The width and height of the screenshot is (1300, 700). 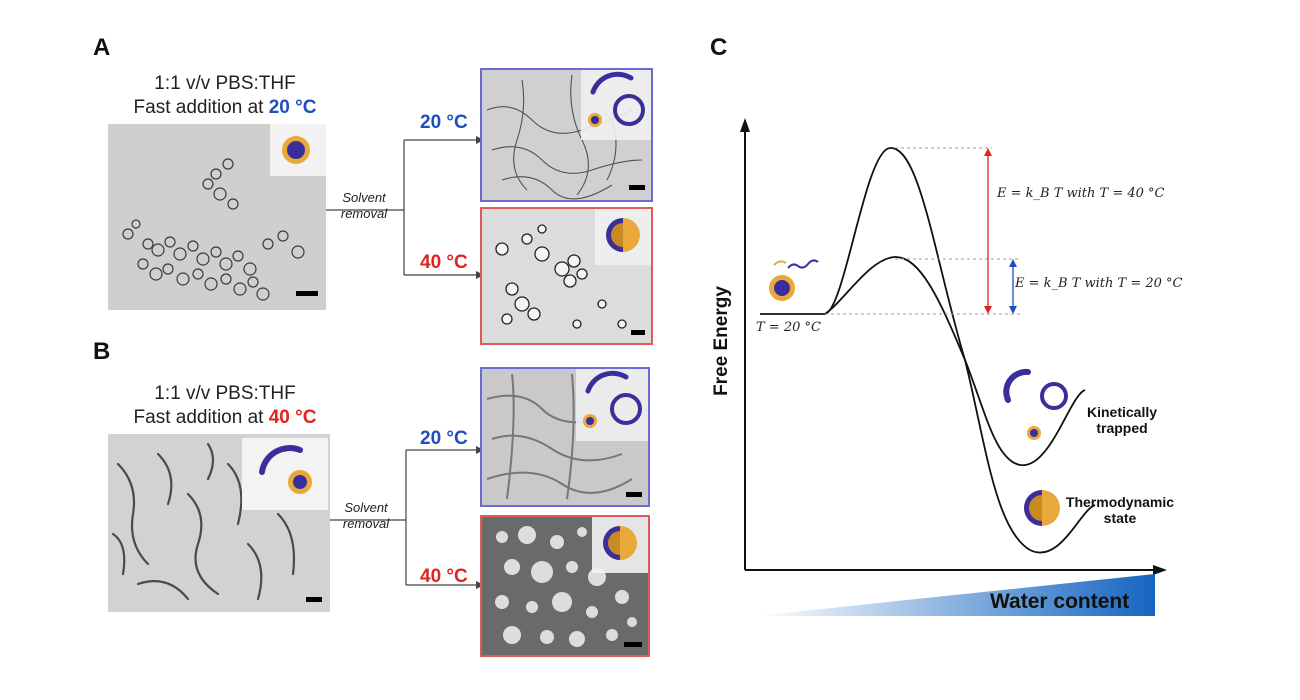 I want to click on panel-a-result-20c-inset, so click(x=616, y=105).